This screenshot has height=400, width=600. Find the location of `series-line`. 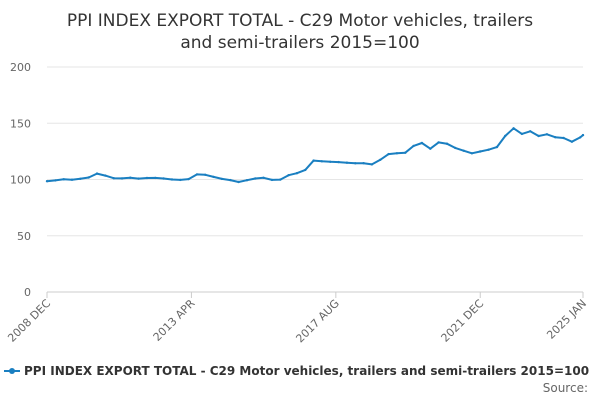

series-line is located at coordinates (315, 155).